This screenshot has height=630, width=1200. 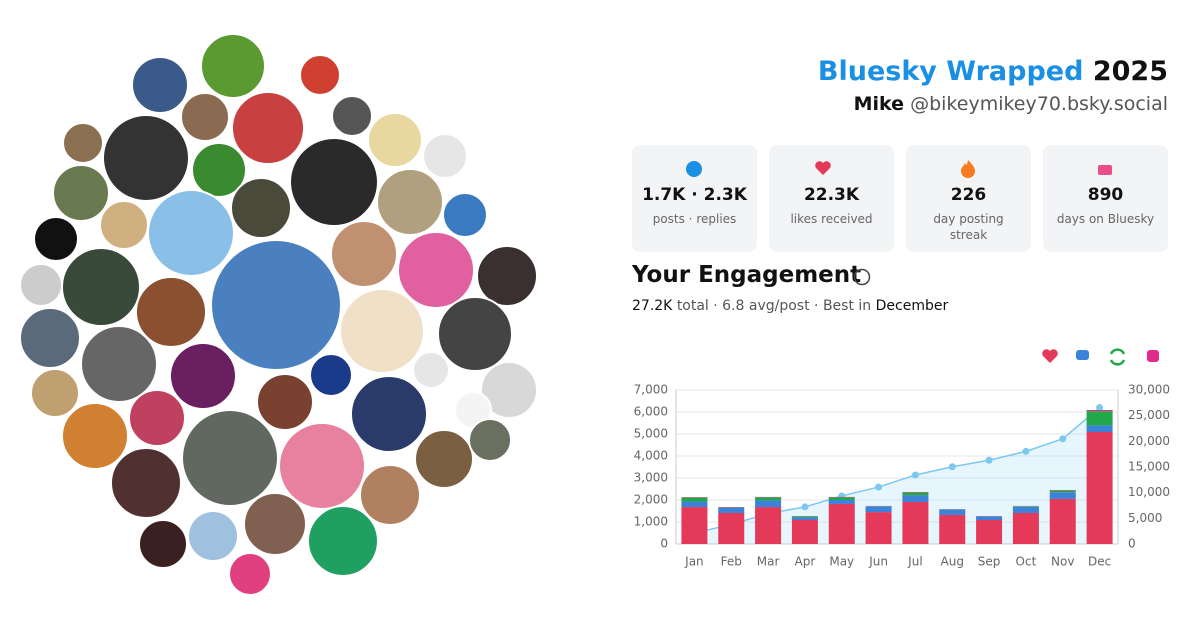 I want to click on x-tick-label: Jan, so click(x=694, y=562).